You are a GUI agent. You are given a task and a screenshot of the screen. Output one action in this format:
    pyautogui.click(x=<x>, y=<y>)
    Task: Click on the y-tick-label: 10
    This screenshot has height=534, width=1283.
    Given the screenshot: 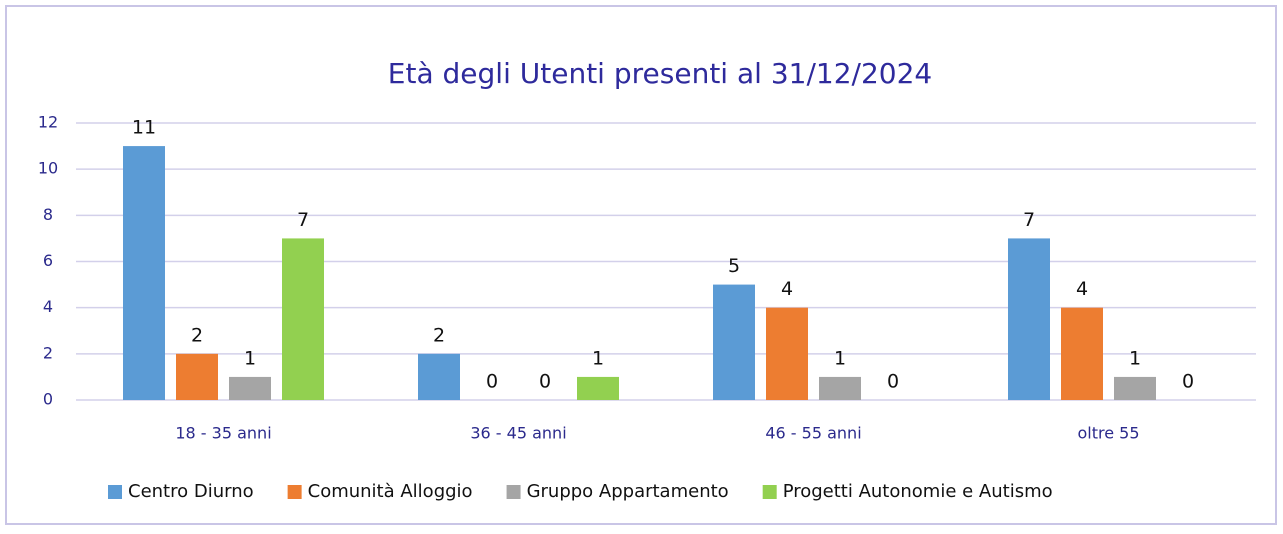 What is the action you would take?
    pyautogui.click(x=48, y=168)
    